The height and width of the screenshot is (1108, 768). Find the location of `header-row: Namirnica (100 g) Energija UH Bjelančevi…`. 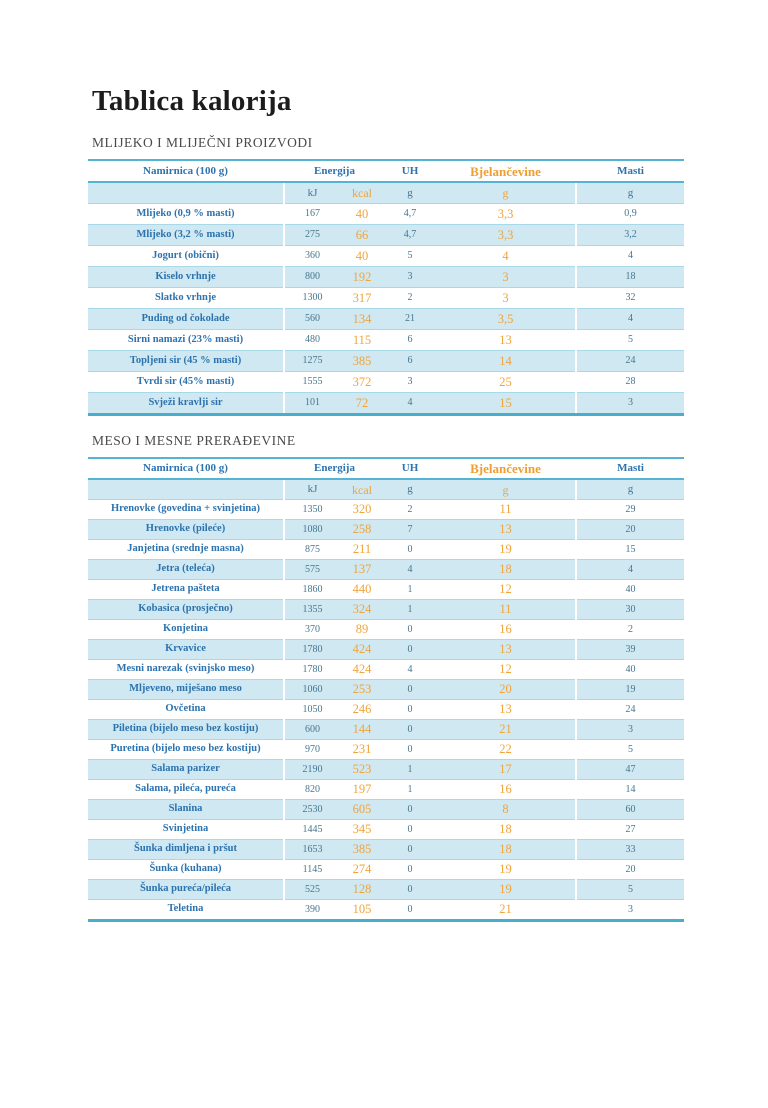

header-row: Namirnica (100 g) Energija UH Bjelančevi… is located at coordinates (386, 171).